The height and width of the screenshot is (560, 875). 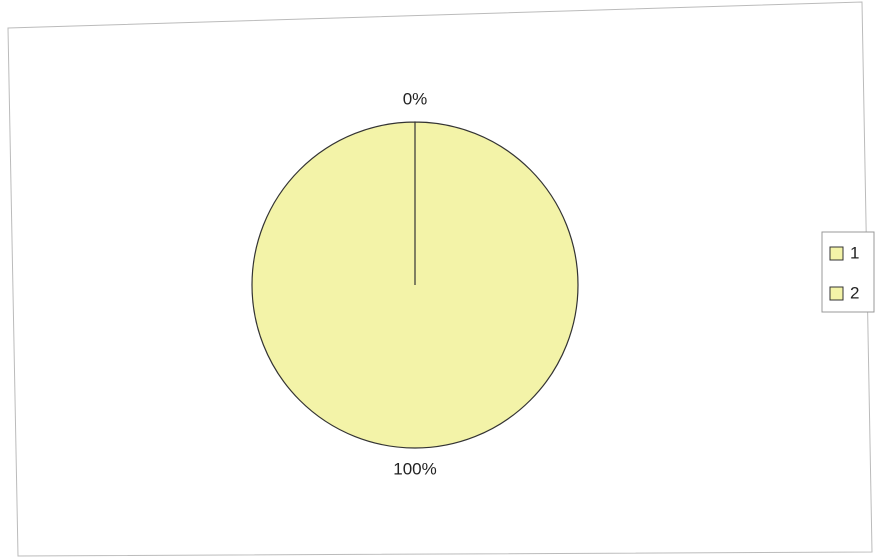 What do you see at coordinates (854, 252) in the screenshot?
I see `legend-label: 1` at bounding box center [854, 252].